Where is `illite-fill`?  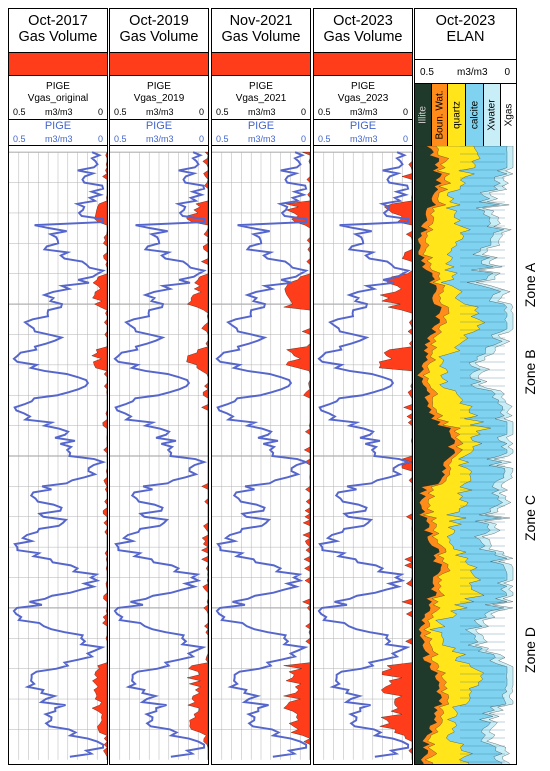
illite-fill is located at coordinates (435, 455).